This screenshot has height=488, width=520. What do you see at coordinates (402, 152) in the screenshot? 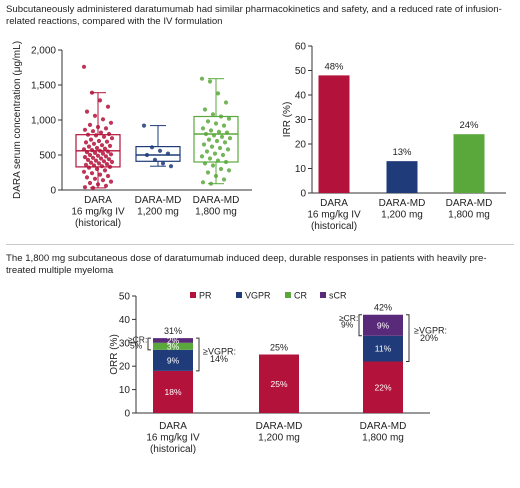
I see `bar-value-label: 13%` at bounding box center [402, 152].